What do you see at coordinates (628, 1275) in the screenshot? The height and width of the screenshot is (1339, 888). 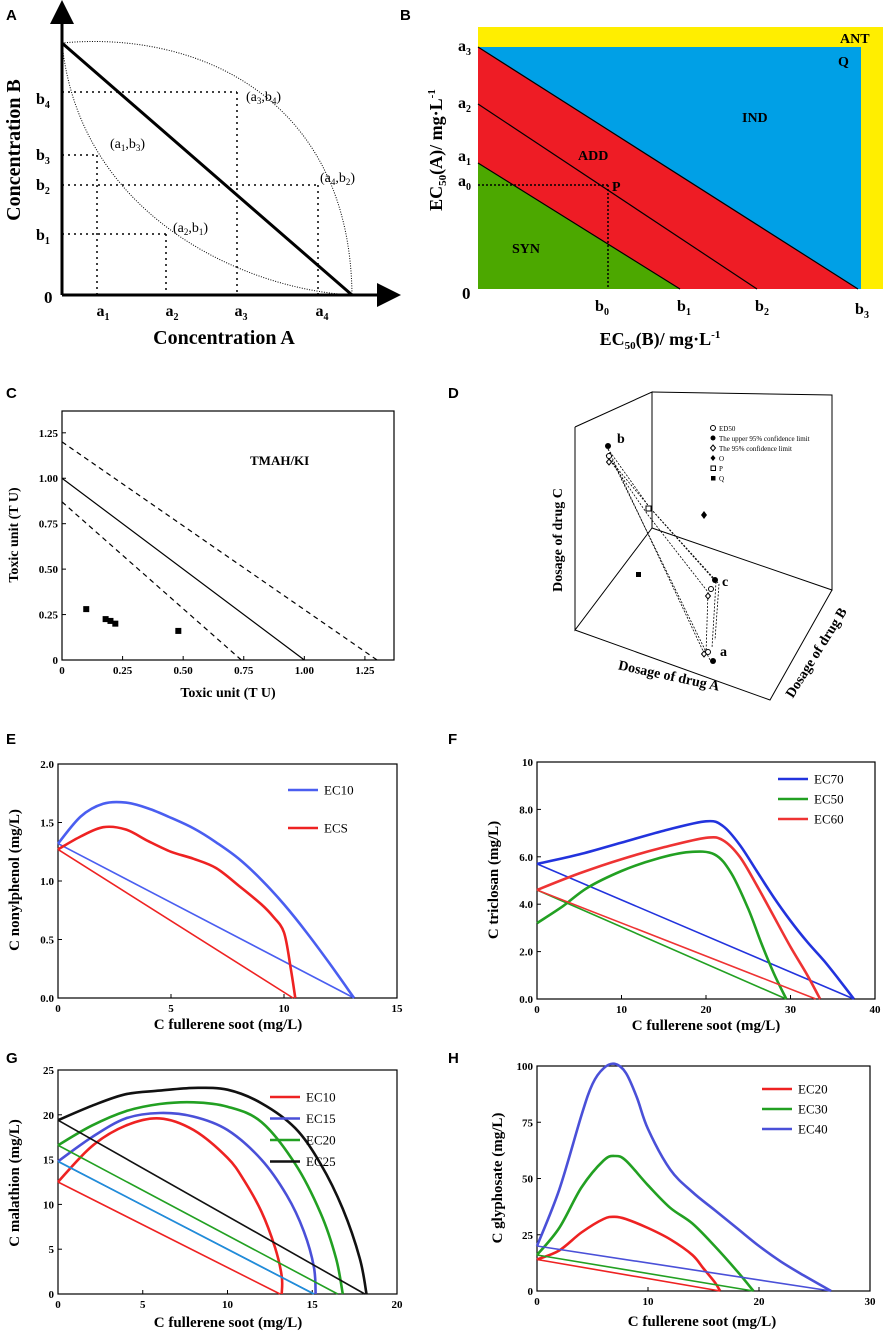 I see `h-line-ec20` at bounding box center [628, 1275].